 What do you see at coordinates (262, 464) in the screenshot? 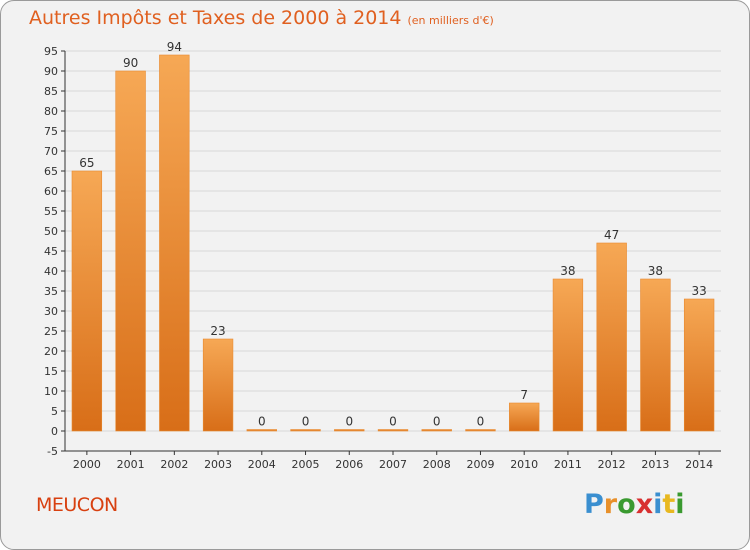
I see `x-tick-label: 2004` at bounding box center [262, 464].